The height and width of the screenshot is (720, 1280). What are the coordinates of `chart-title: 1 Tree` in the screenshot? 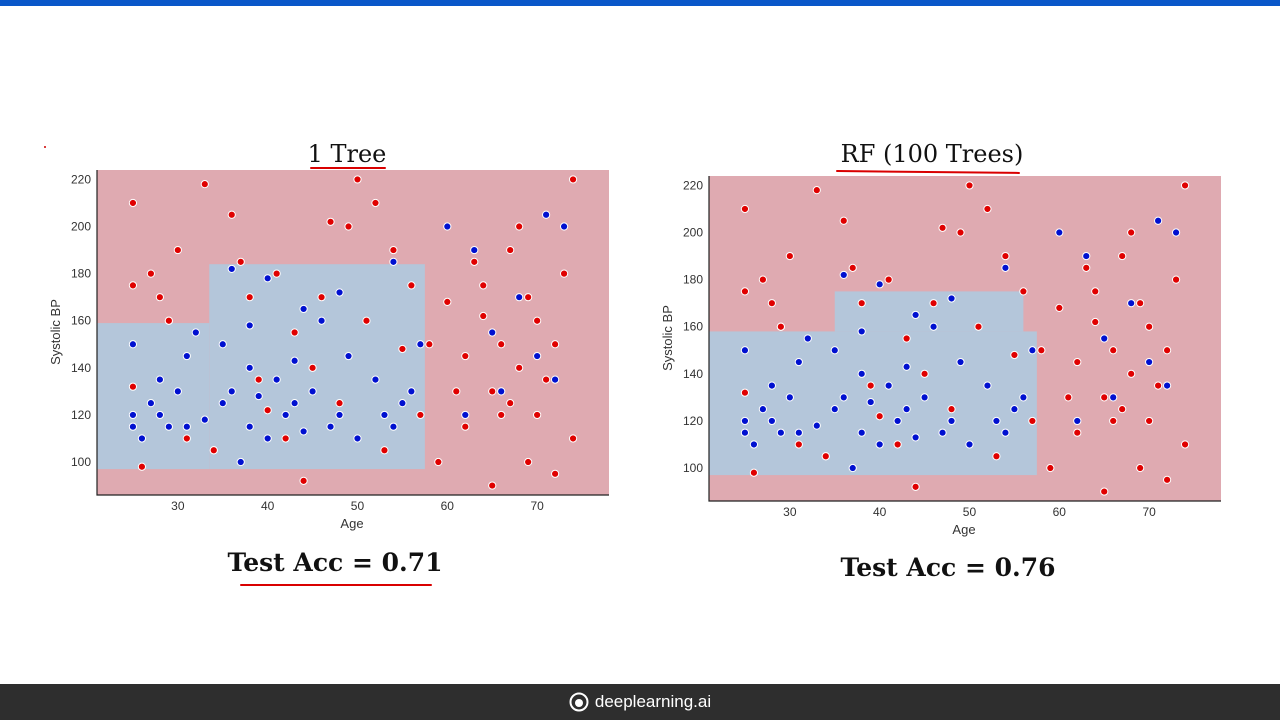 It's located at (347, 154).